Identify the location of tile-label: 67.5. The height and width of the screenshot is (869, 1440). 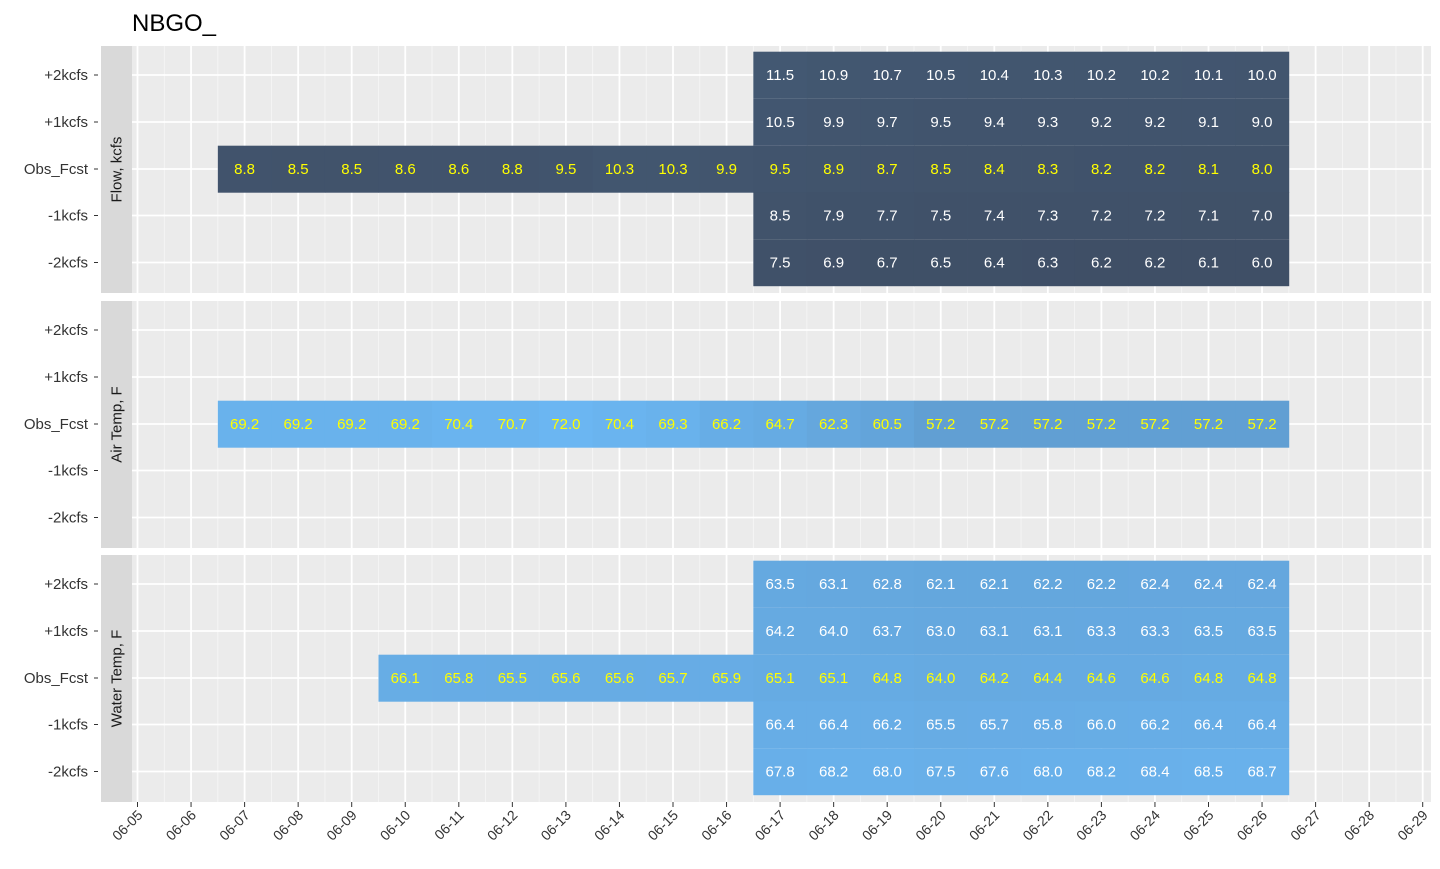
(940, 772).